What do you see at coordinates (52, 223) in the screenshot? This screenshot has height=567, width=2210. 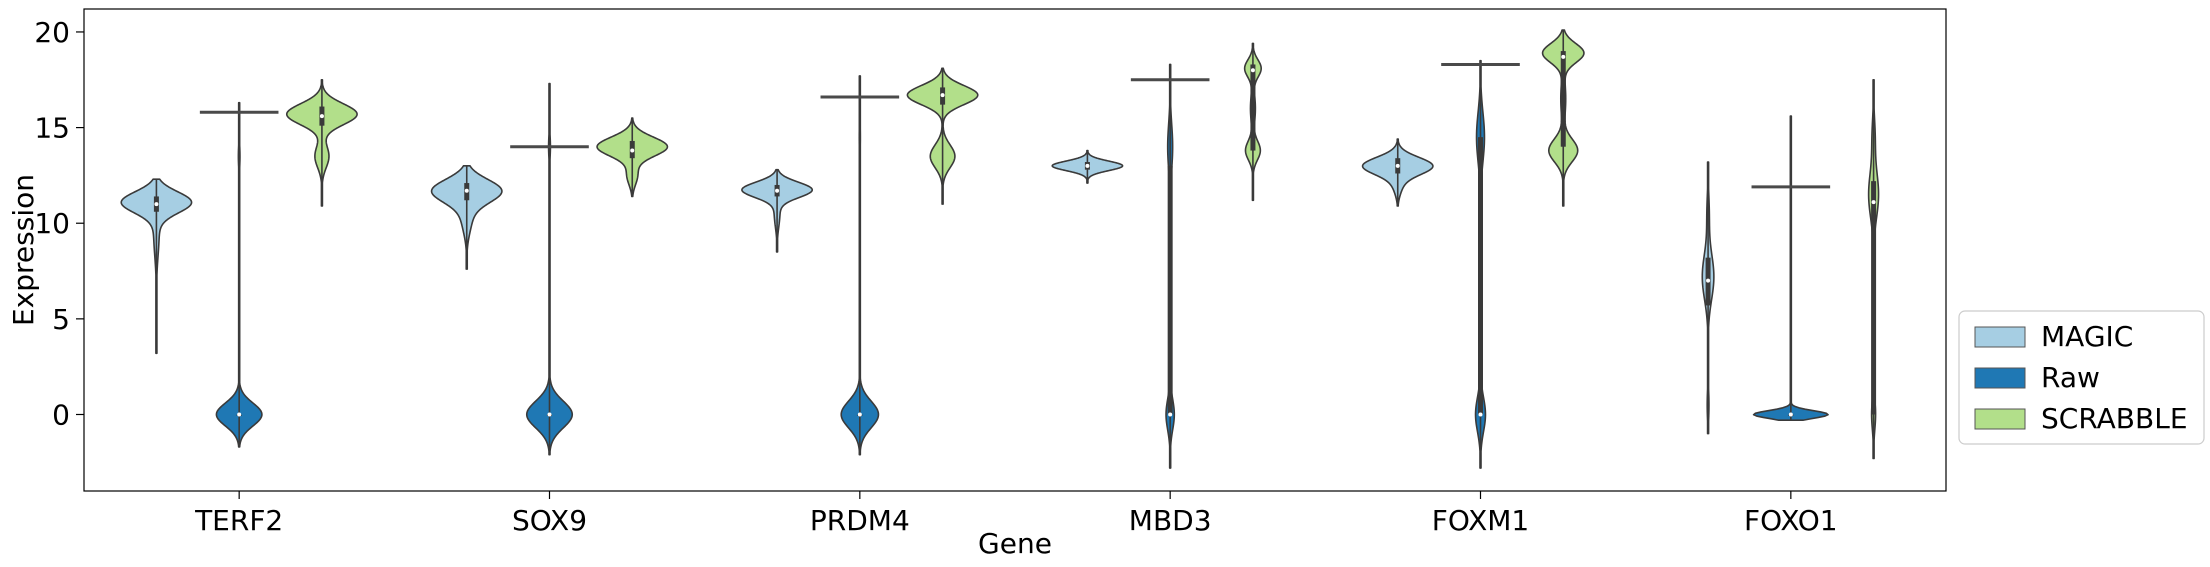 I see `y-tick-label: 10` at bounding box center [52, 223].